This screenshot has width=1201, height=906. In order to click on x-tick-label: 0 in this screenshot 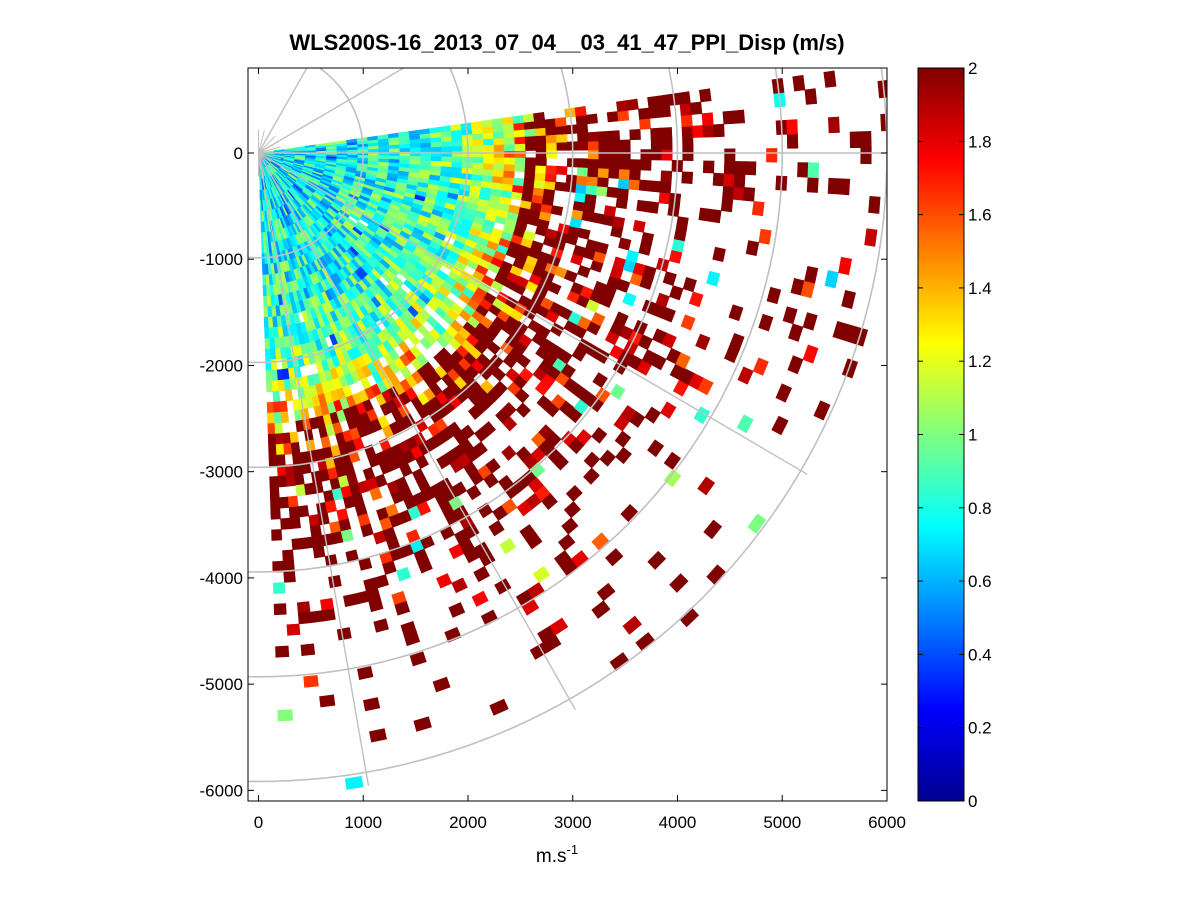, I will do `click(258, 822)`.